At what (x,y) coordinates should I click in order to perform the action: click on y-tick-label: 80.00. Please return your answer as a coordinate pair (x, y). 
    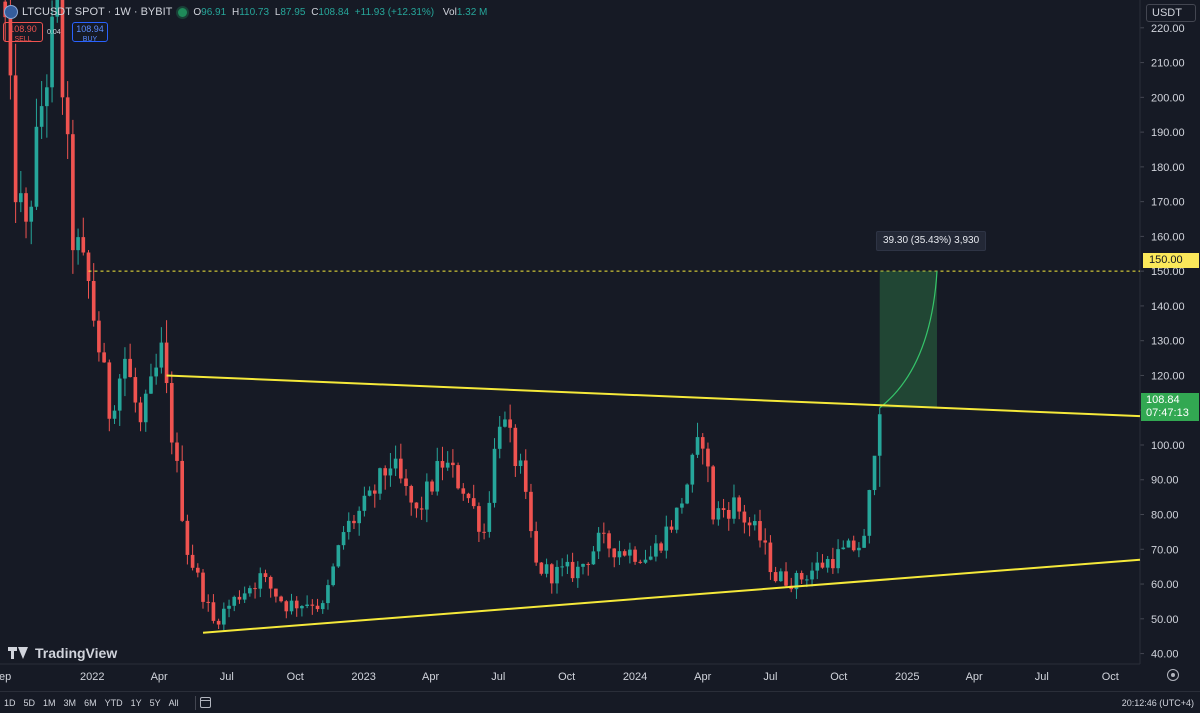
    Looking at the image, I should click on (1165, 516).